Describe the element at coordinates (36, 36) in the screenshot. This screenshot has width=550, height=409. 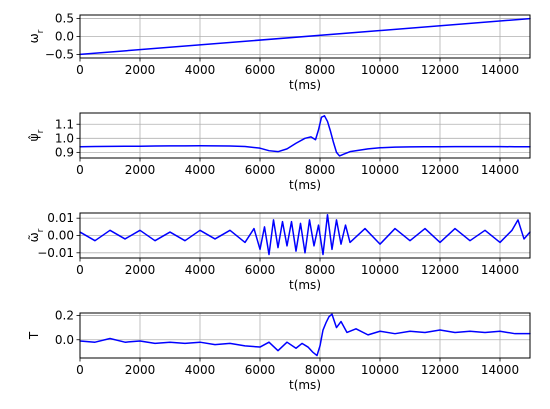
I see `y-axis-label: ωr` at that location.